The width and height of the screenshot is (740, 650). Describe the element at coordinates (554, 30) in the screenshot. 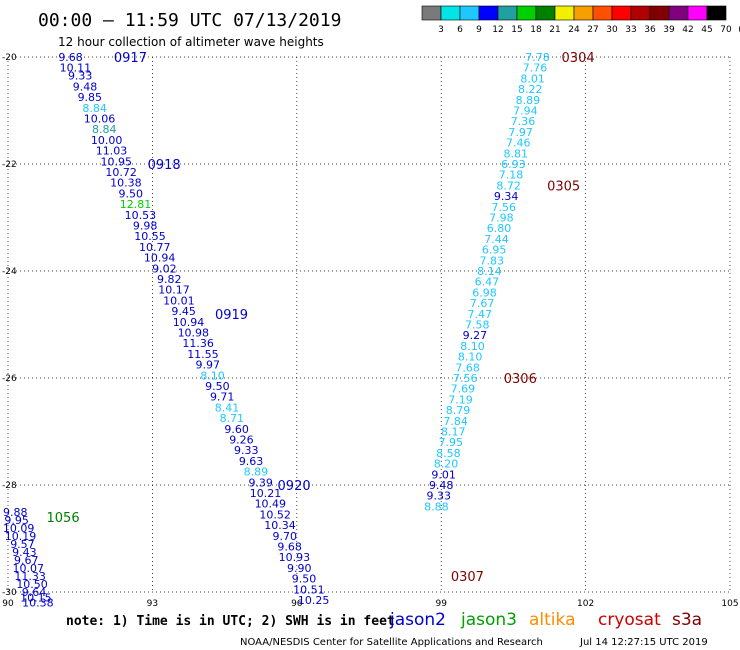

I see `scale-label: 21` at that location.